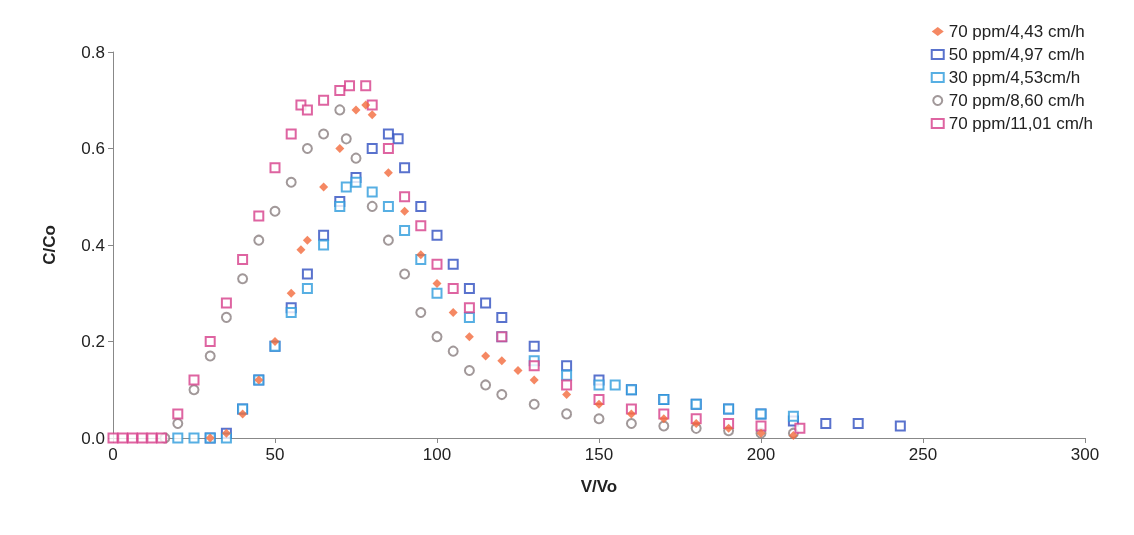  I want to click on x-tick-label: 0, so click(113, 454).